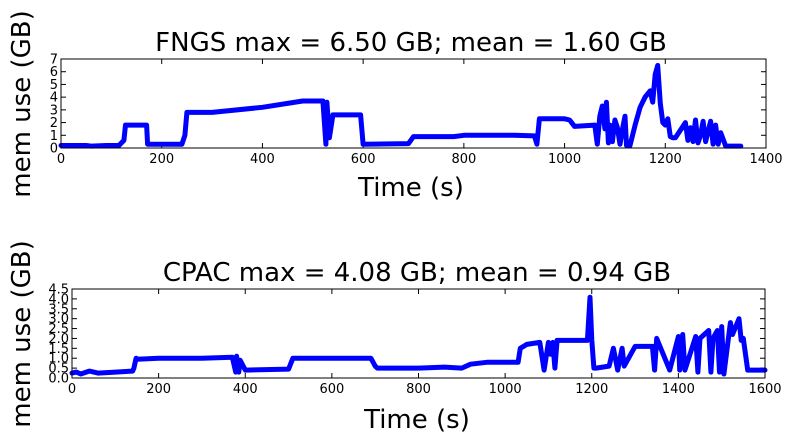 The height and width of the screenshot is (443, 793). Describe the element at coordinates (54, 72) in the screenshot. I see `y-tick-label: 6` at that location.